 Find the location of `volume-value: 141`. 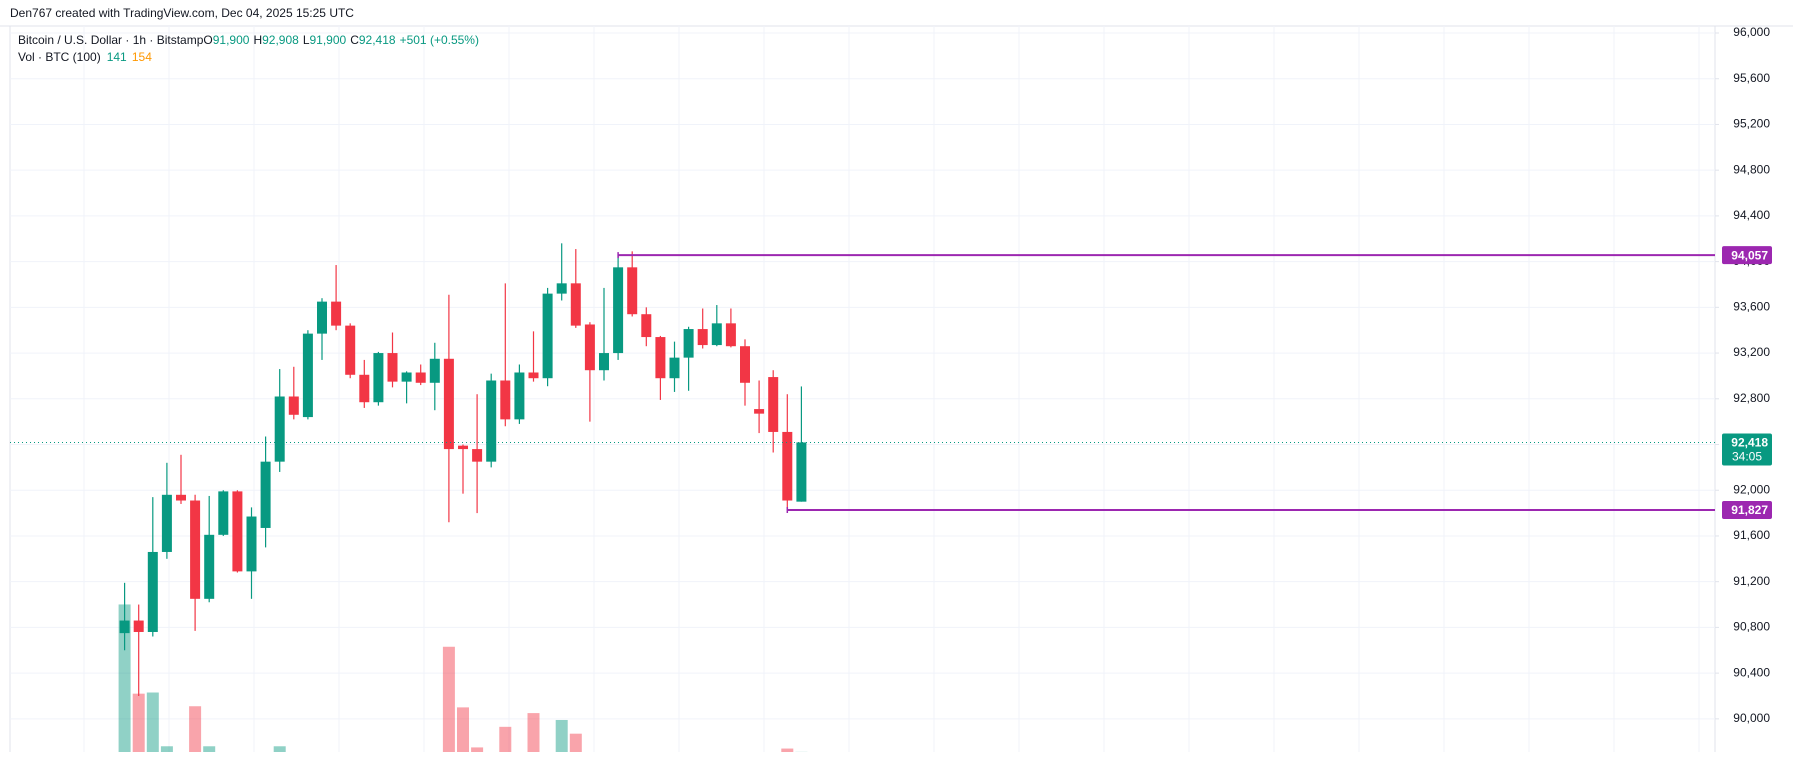

volume-value: 141 is located at coordinates (117, 57).